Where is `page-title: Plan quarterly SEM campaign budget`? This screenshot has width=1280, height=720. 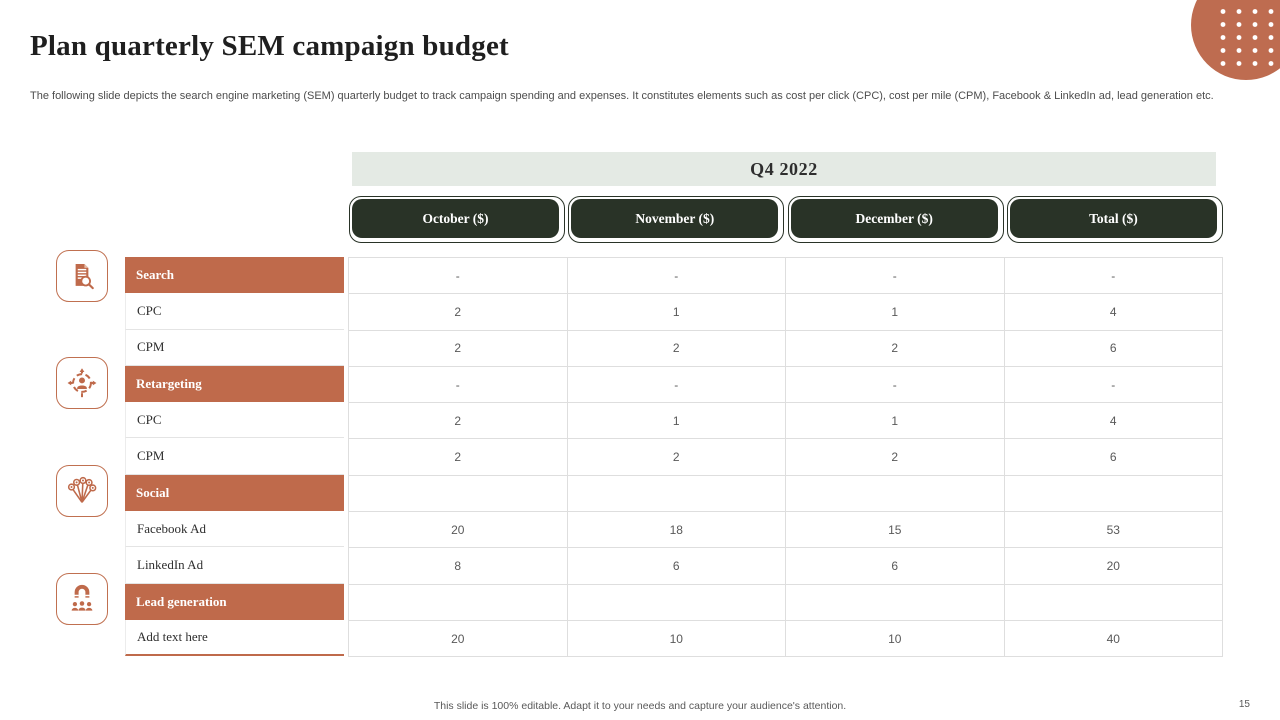 page-title: Plan quarterly SEM campaign budget is located at coordinates (269, 46).